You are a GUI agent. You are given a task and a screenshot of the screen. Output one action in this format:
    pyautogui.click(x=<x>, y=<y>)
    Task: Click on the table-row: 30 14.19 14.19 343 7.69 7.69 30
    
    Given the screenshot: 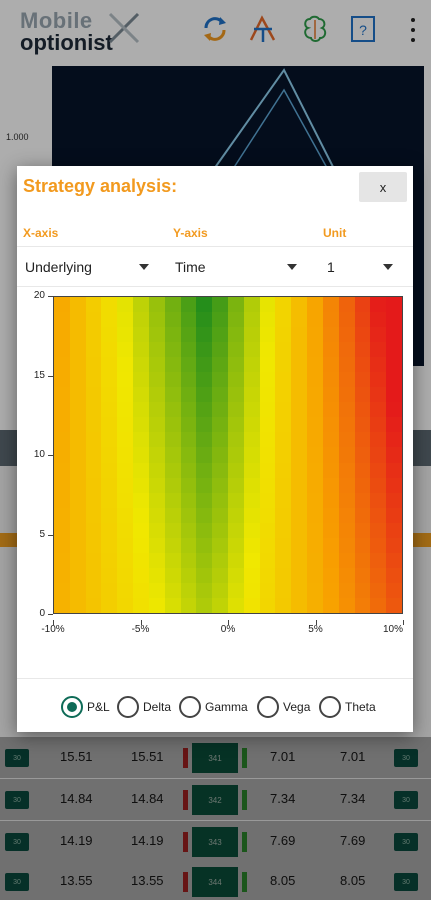 What is the action you would take?
    pyautogui.click(x=215, y=842)
    